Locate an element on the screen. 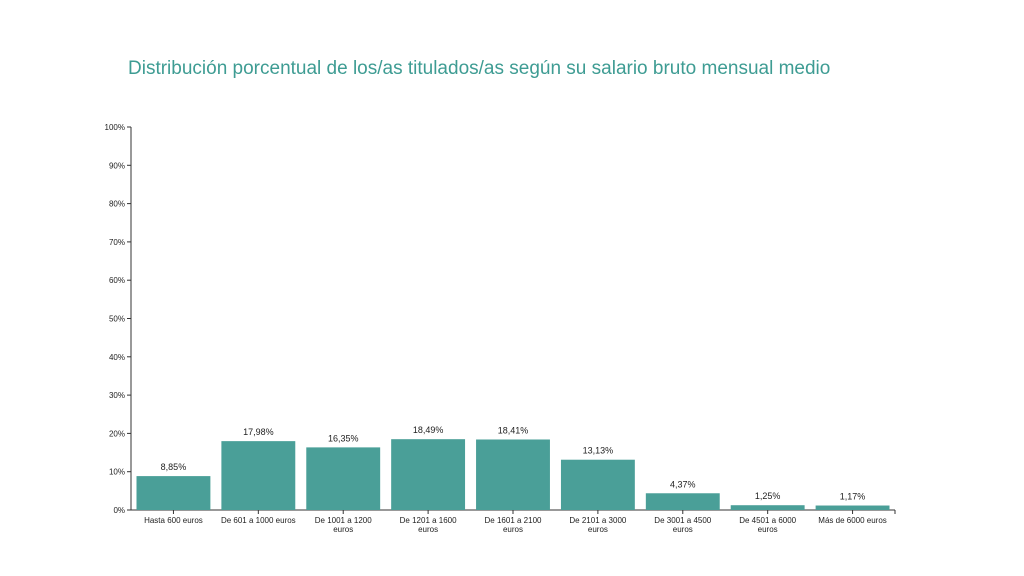  y-tick-label: 10% is located at coordinates (117, 472).